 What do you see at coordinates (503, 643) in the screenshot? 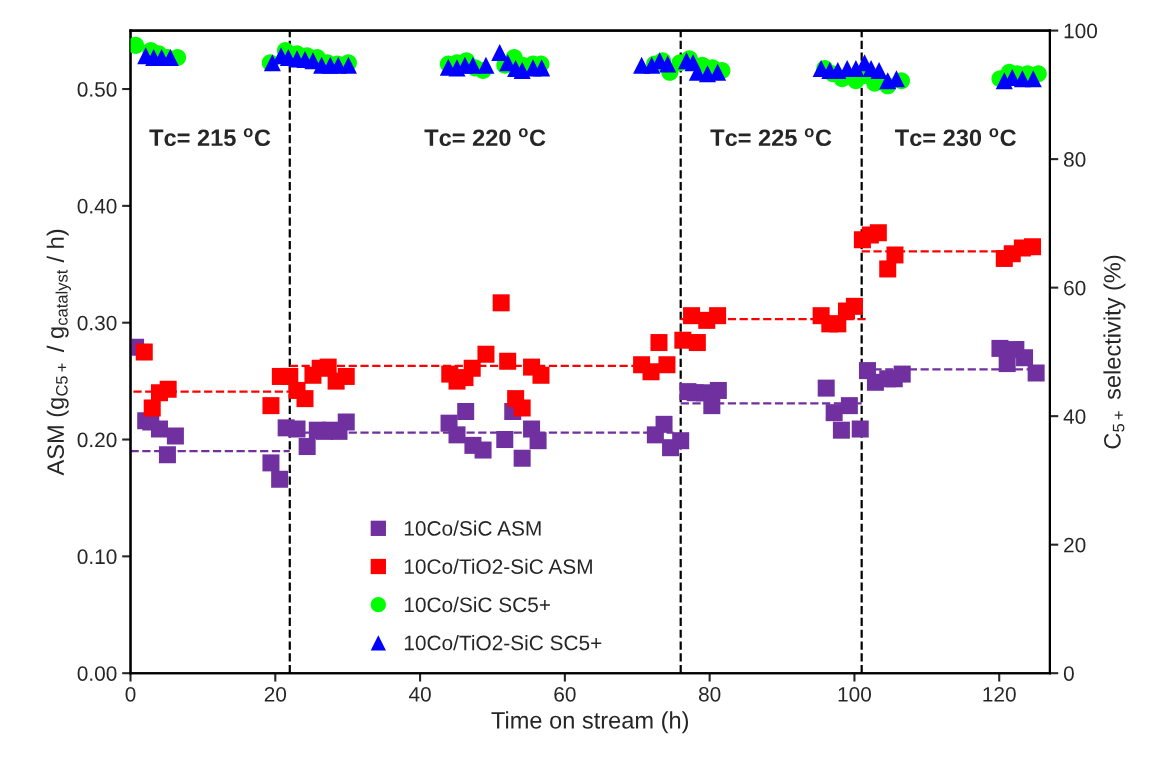
I see `legend-label: 10Co/TiO2-SiC SC5+` at bounding box center [503, 643].